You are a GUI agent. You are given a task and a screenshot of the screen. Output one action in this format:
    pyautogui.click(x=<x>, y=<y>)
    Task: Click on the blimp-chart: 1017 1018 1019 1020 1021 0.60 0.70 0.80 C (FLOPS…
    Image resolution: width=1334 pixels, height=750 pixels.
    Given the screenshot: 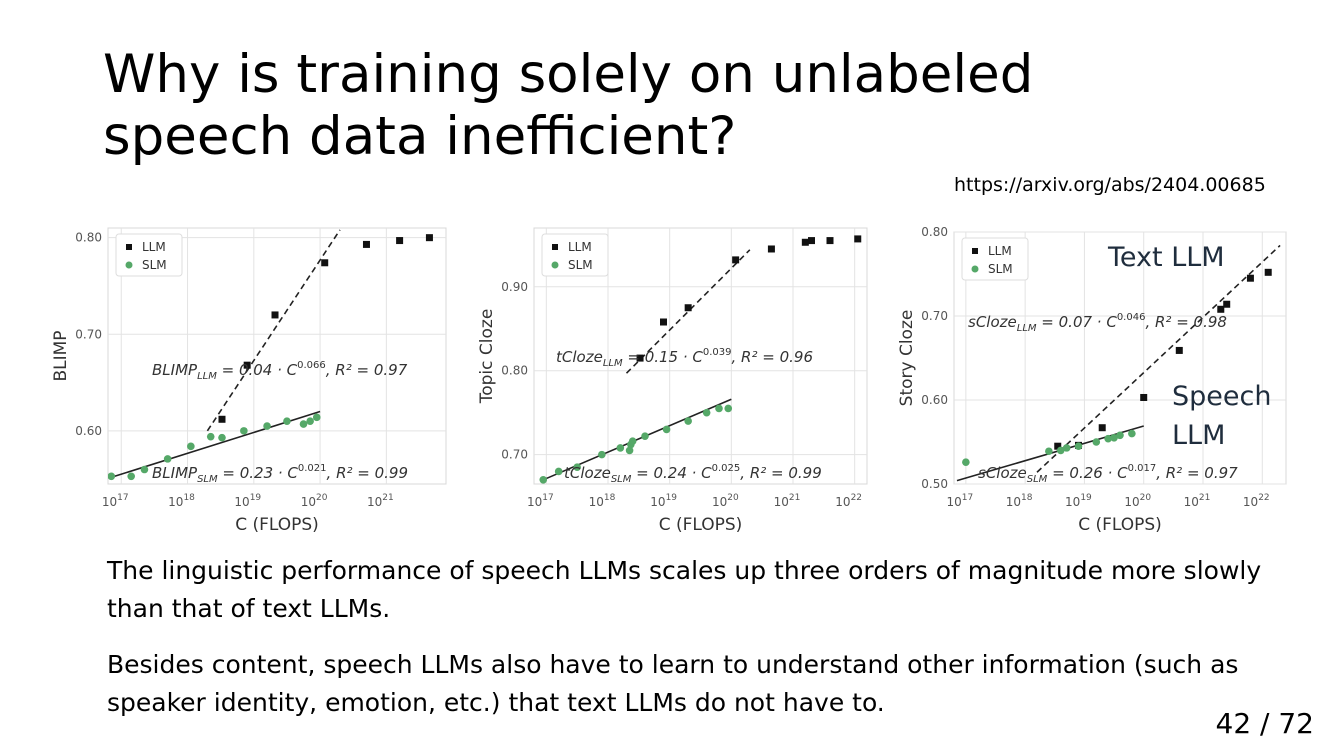 What is the action you would take?
    pyautogui.click(x=249, y=381)
    